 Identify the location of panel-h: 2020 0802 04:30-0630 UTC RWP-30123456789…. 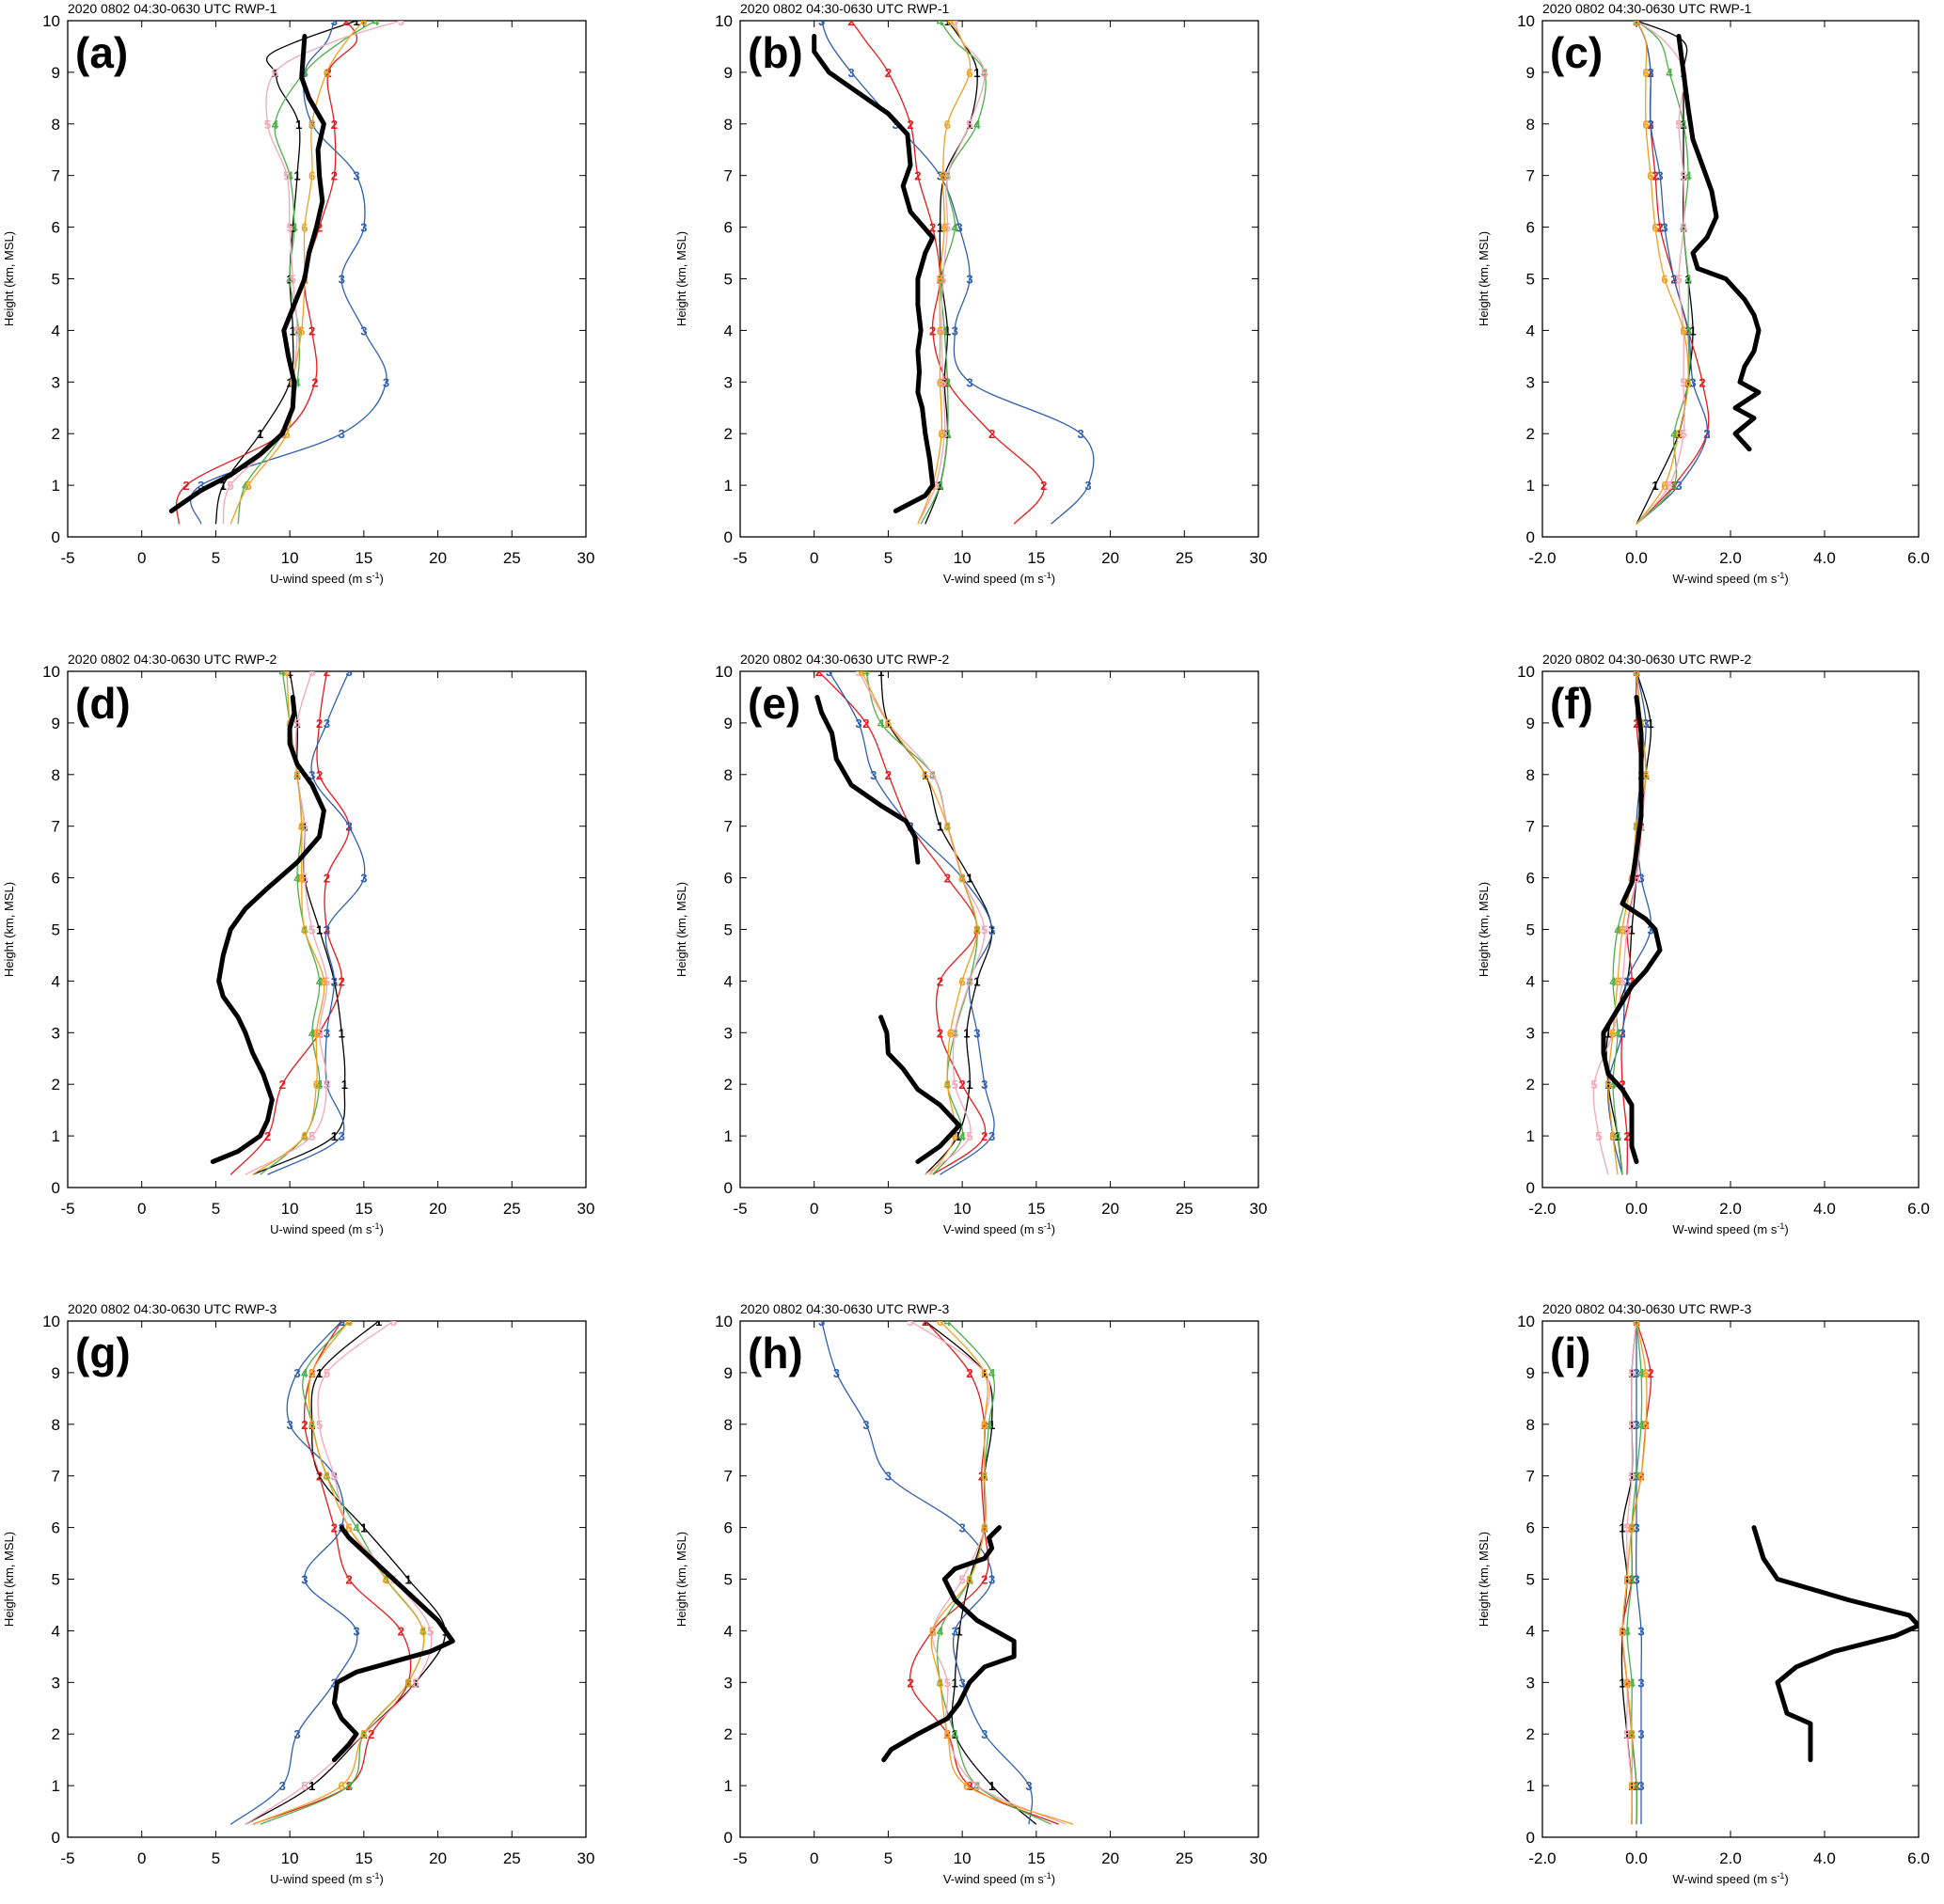
(970, 1593).